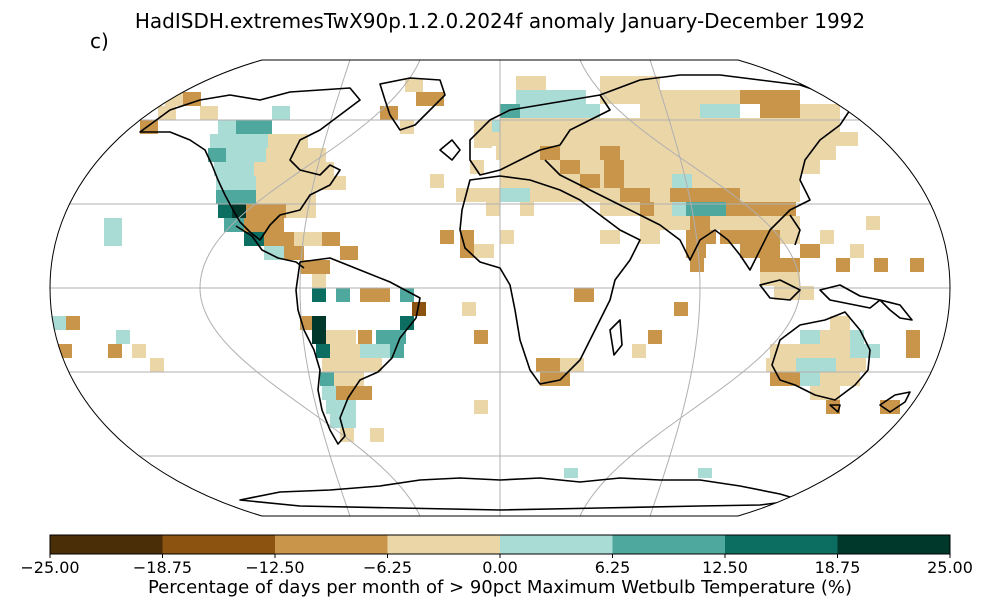 The height and width of the screenshot is (600, 1000). I want to click on colorbar-tick-label: 18.75, so click(837, 567).